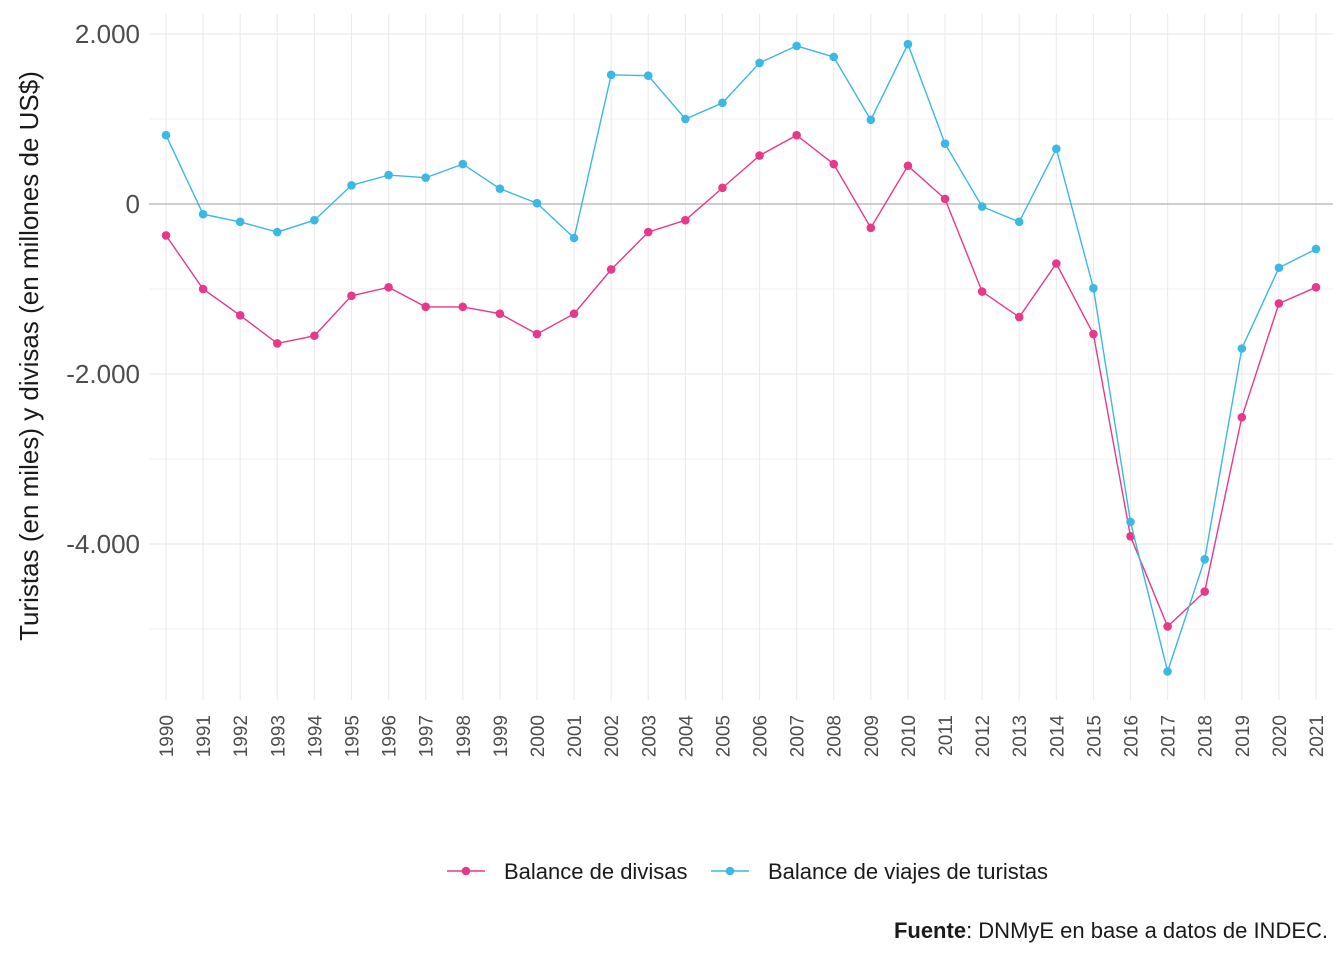  I want to click on x-tick-label: 2010, so click(909, 736).